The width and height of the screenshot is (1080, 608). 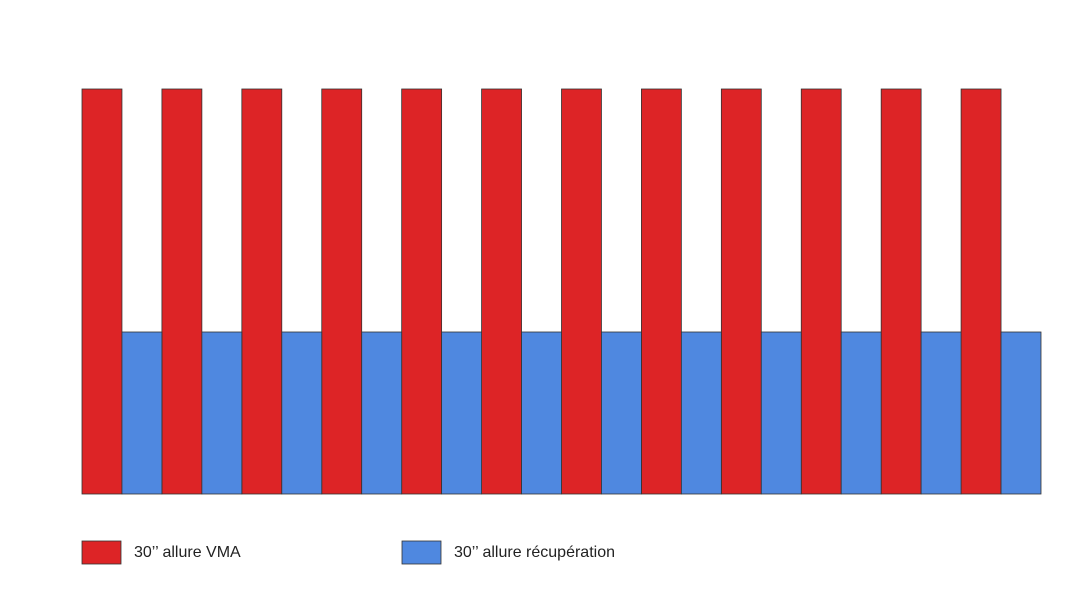 What do you see at coordinates (534, 552) in the screenshot?
I see `legend-label: 30’’ allure récupération` at bounding box center [534, 552].